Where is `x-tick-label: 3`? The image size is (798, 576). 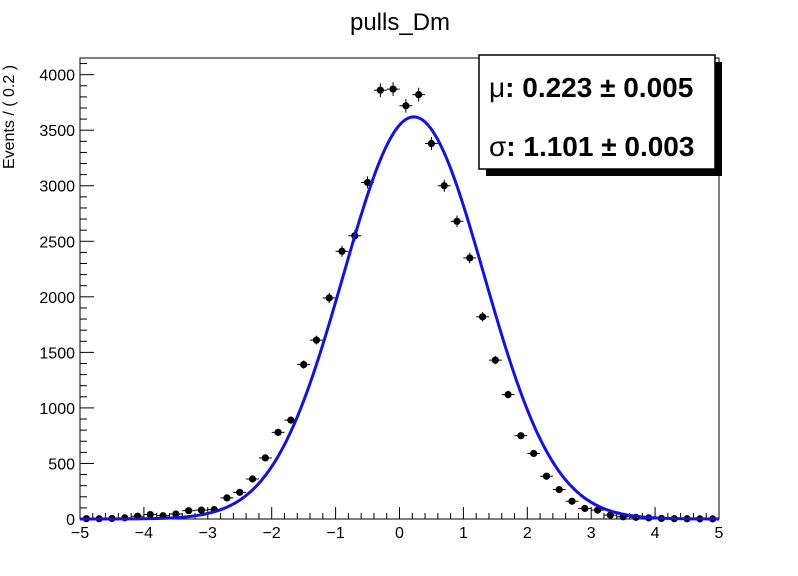 x-tick-label: 3 is located at coordinates (591, 533).